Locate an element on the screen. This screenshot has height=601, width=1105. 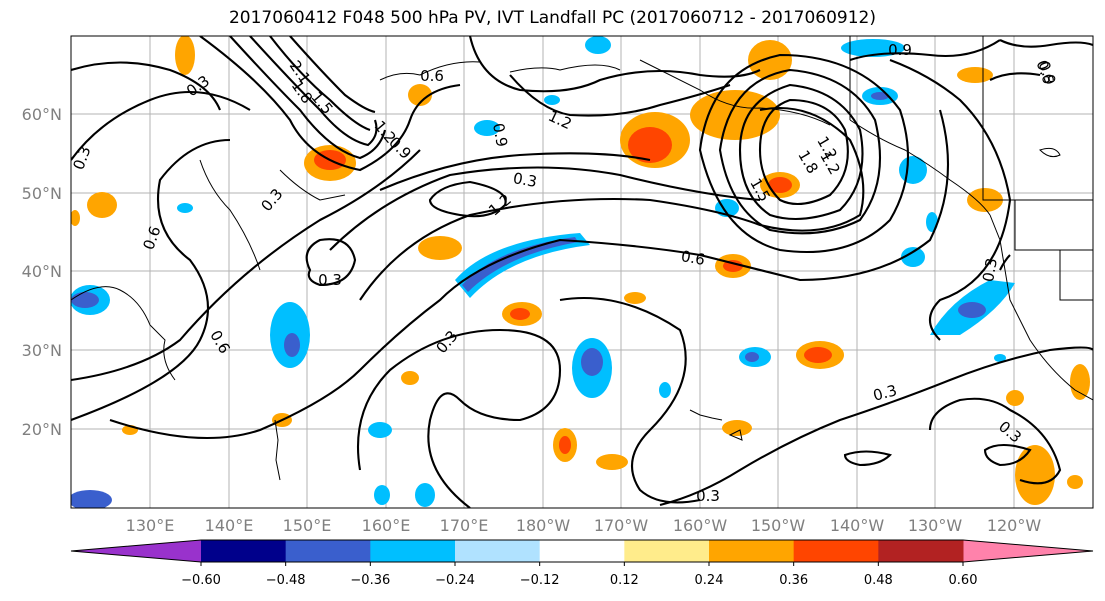
longitude-label: 150°W is located at coordinates (778, 525).